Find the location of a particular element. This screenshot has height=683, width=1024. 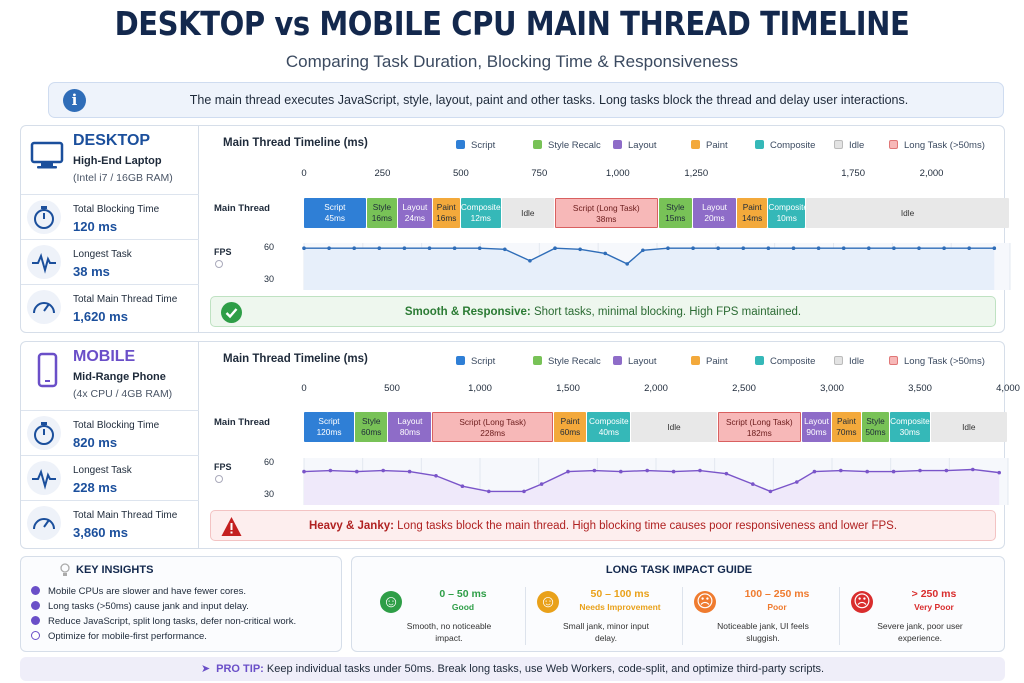

task-duration: 90ms is located at coordinates (816, 432).